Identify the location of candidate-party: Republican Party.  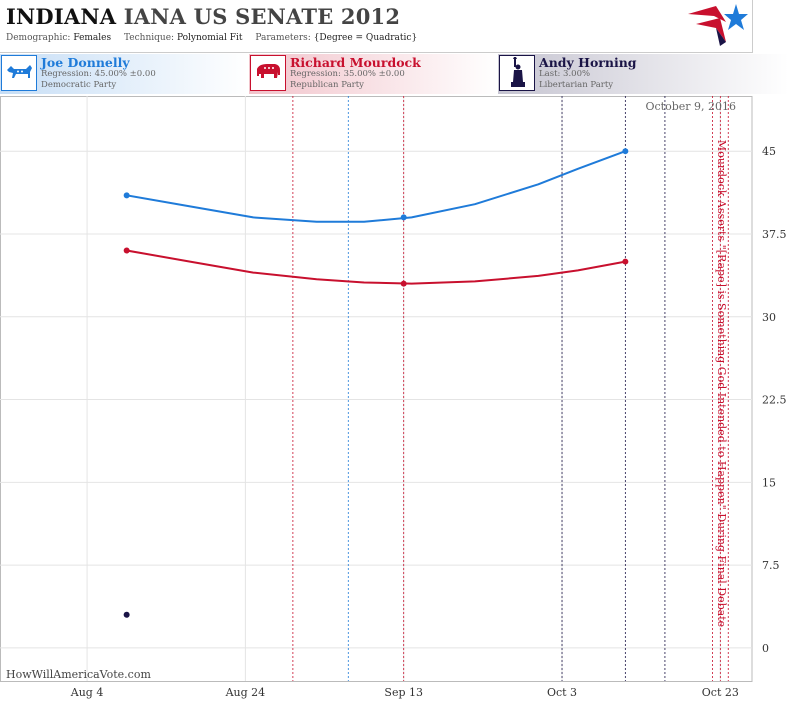
(327, 85).